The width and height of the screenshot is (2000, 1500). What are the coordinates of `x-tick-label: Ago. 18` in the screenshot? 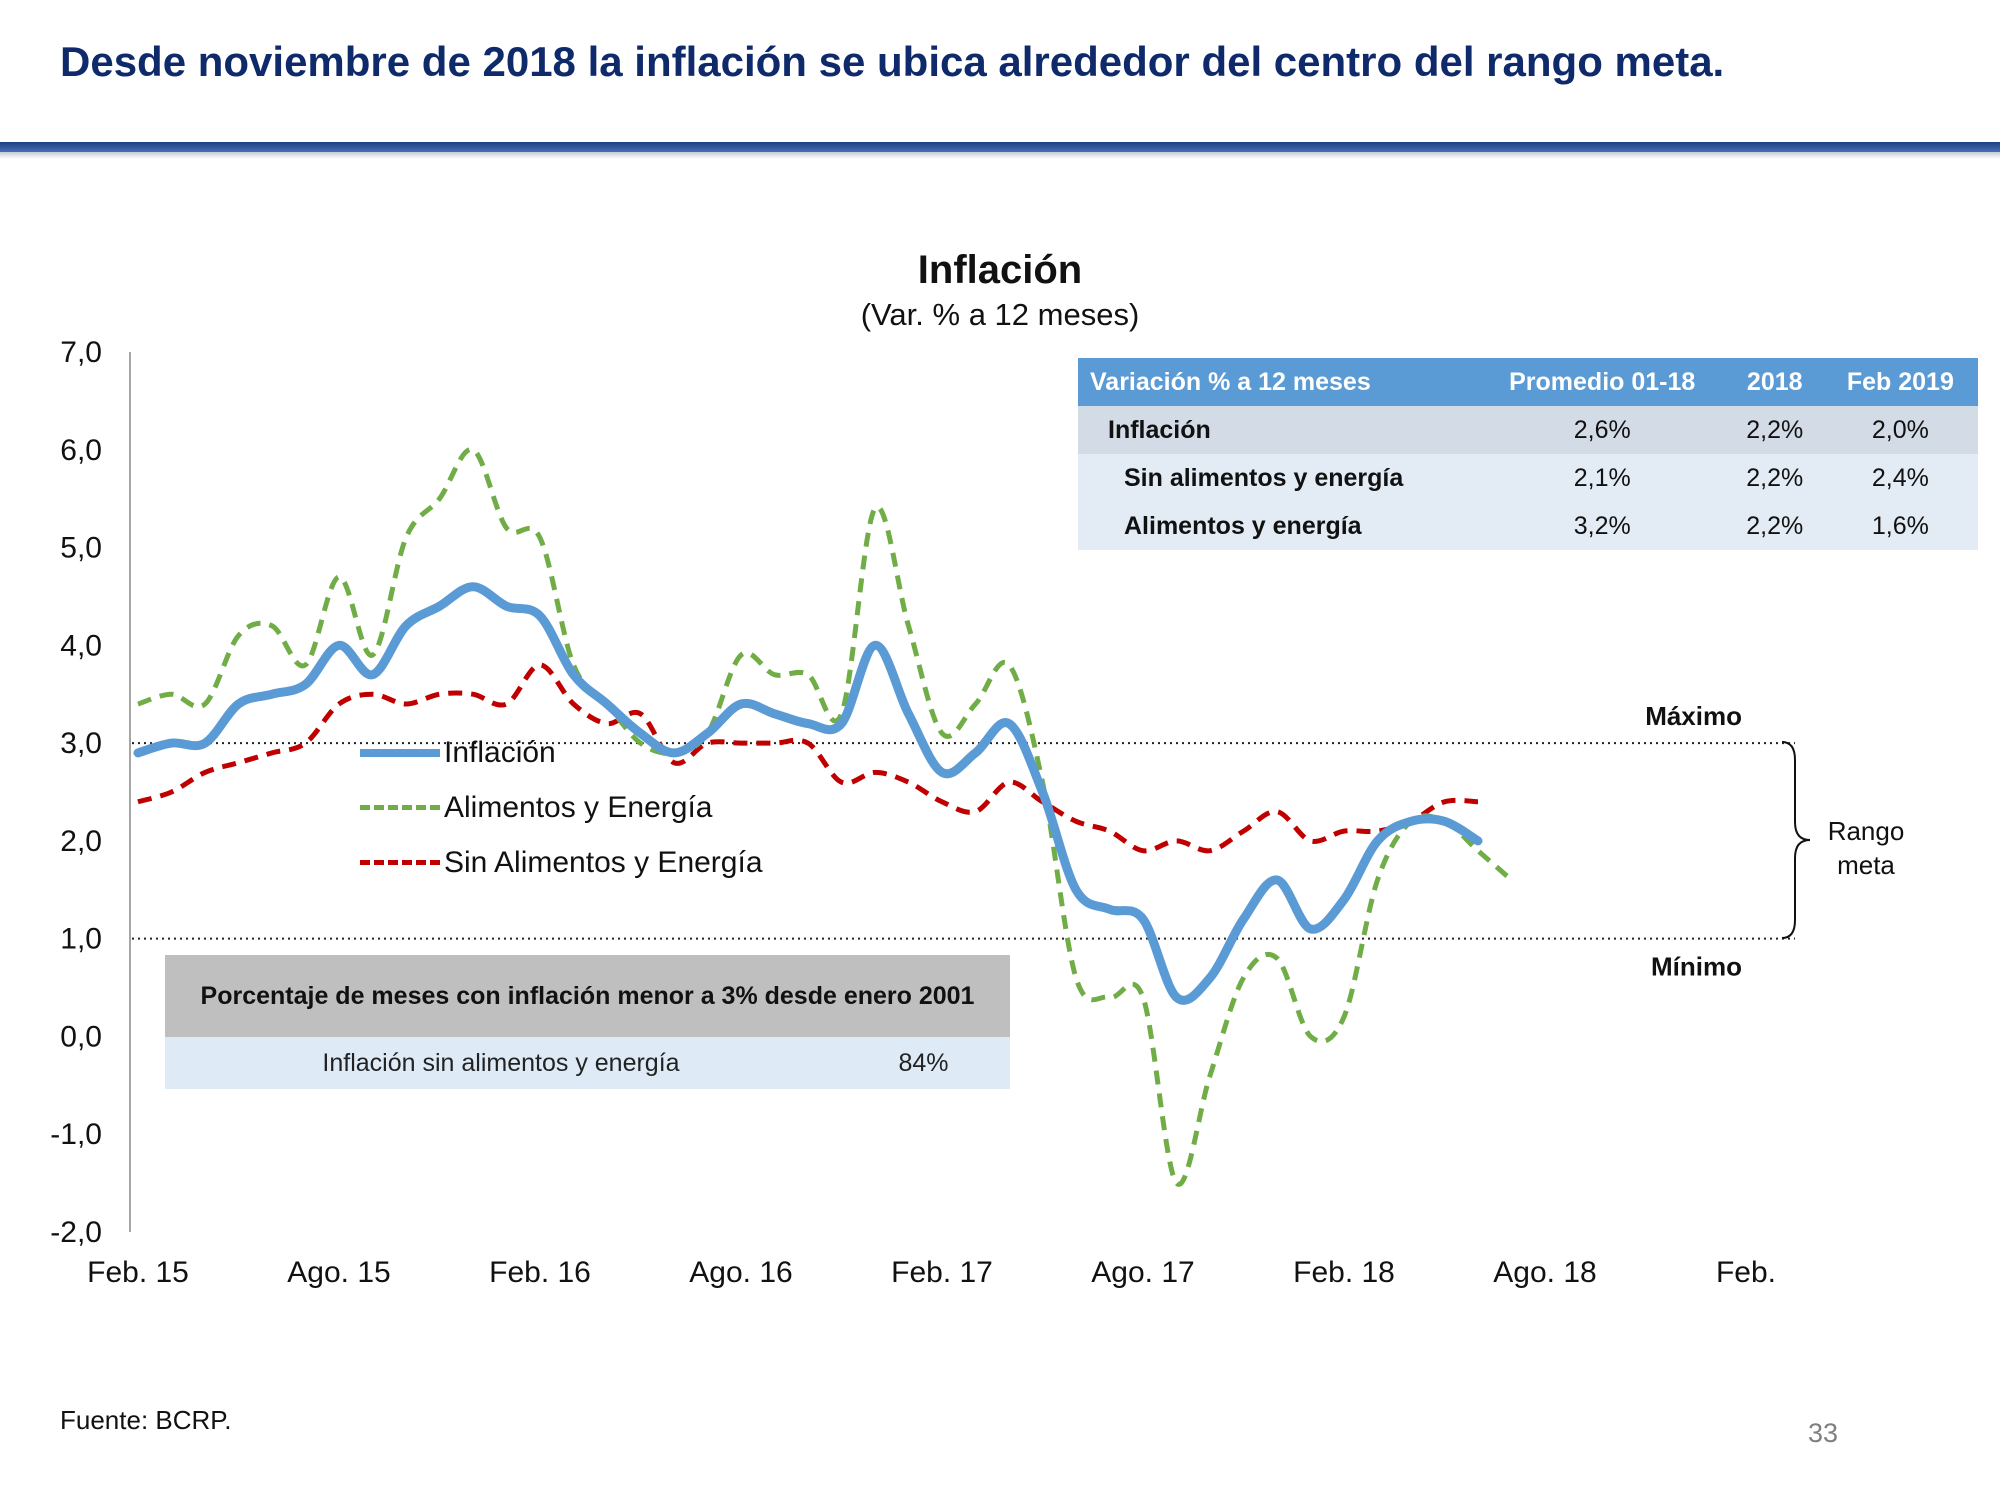 It's located at (1544, 1272).